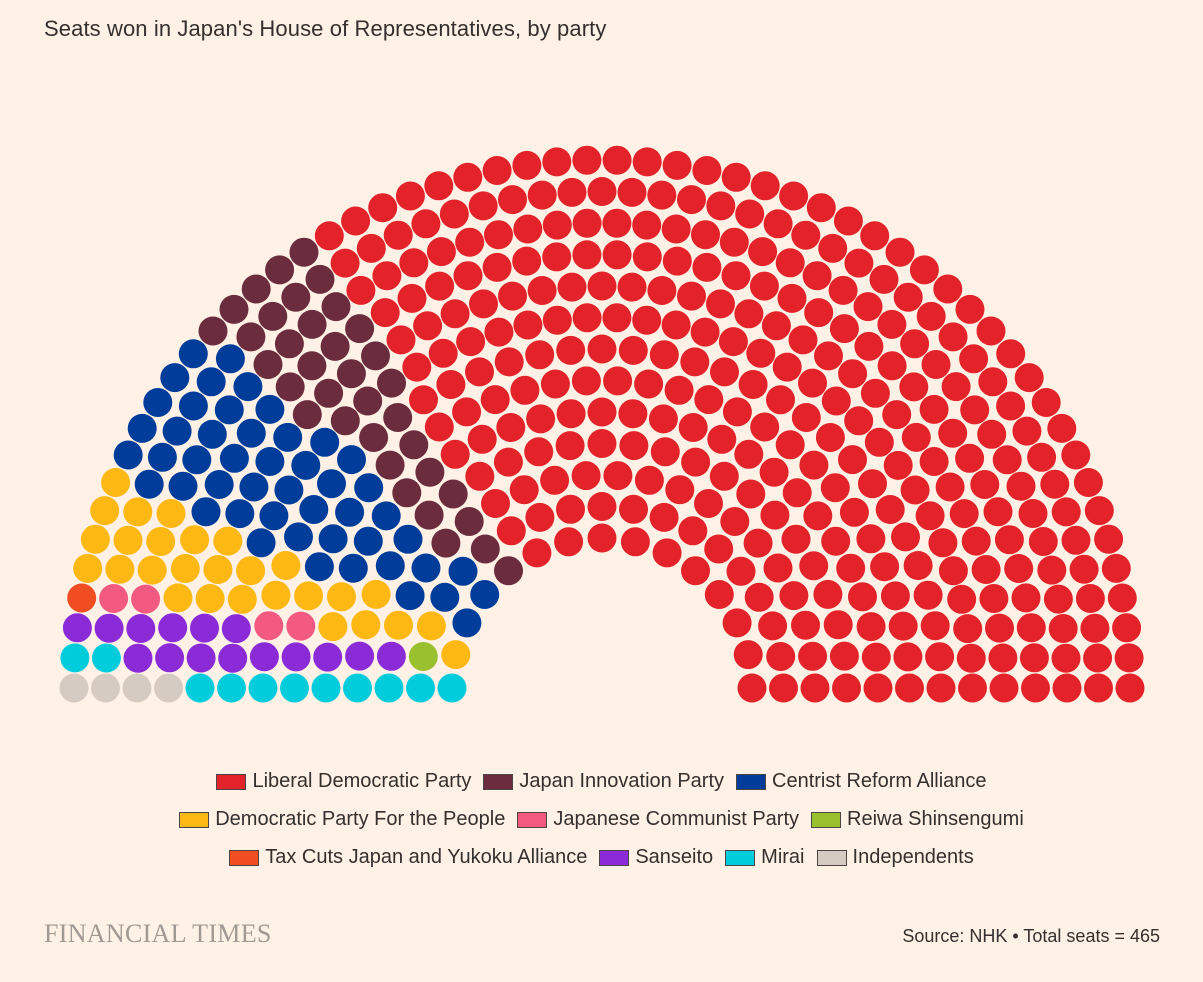  Describe the element at coordinates (622, 781) in the screenshot. I see `legend-label: Japan Innovation Party` at that location.